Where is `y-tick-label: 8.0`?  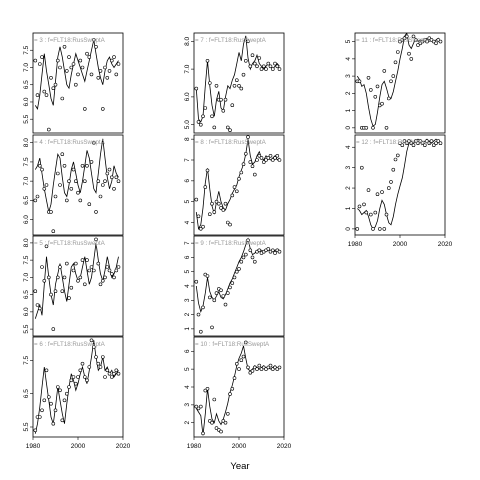
y-tick-label: 8.0 is located at coordinates (187, 40).